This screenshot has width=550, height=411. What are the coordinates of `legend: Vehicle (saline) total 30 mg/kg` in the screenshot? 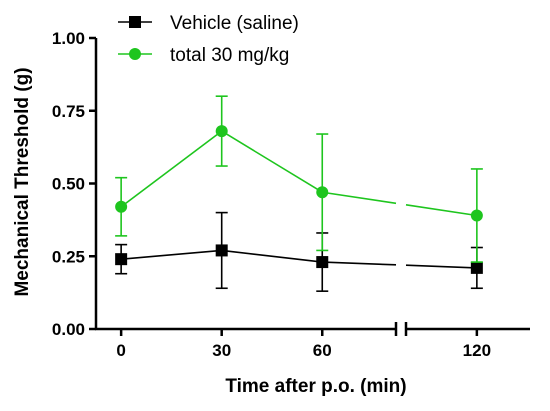 It's located at (208, 39).